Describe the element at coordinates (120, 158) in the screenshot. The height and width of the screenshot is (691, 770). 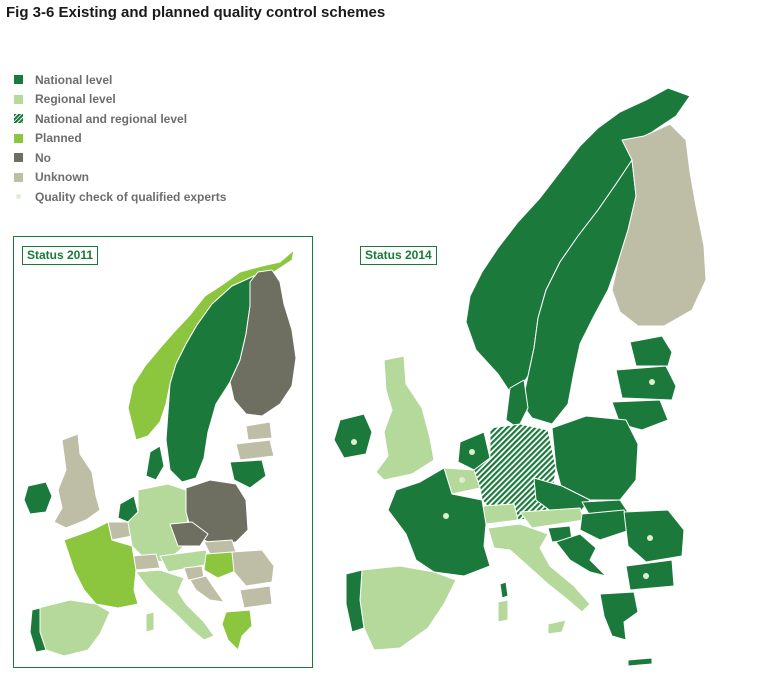
I see `legend-item-no: No` at that location.